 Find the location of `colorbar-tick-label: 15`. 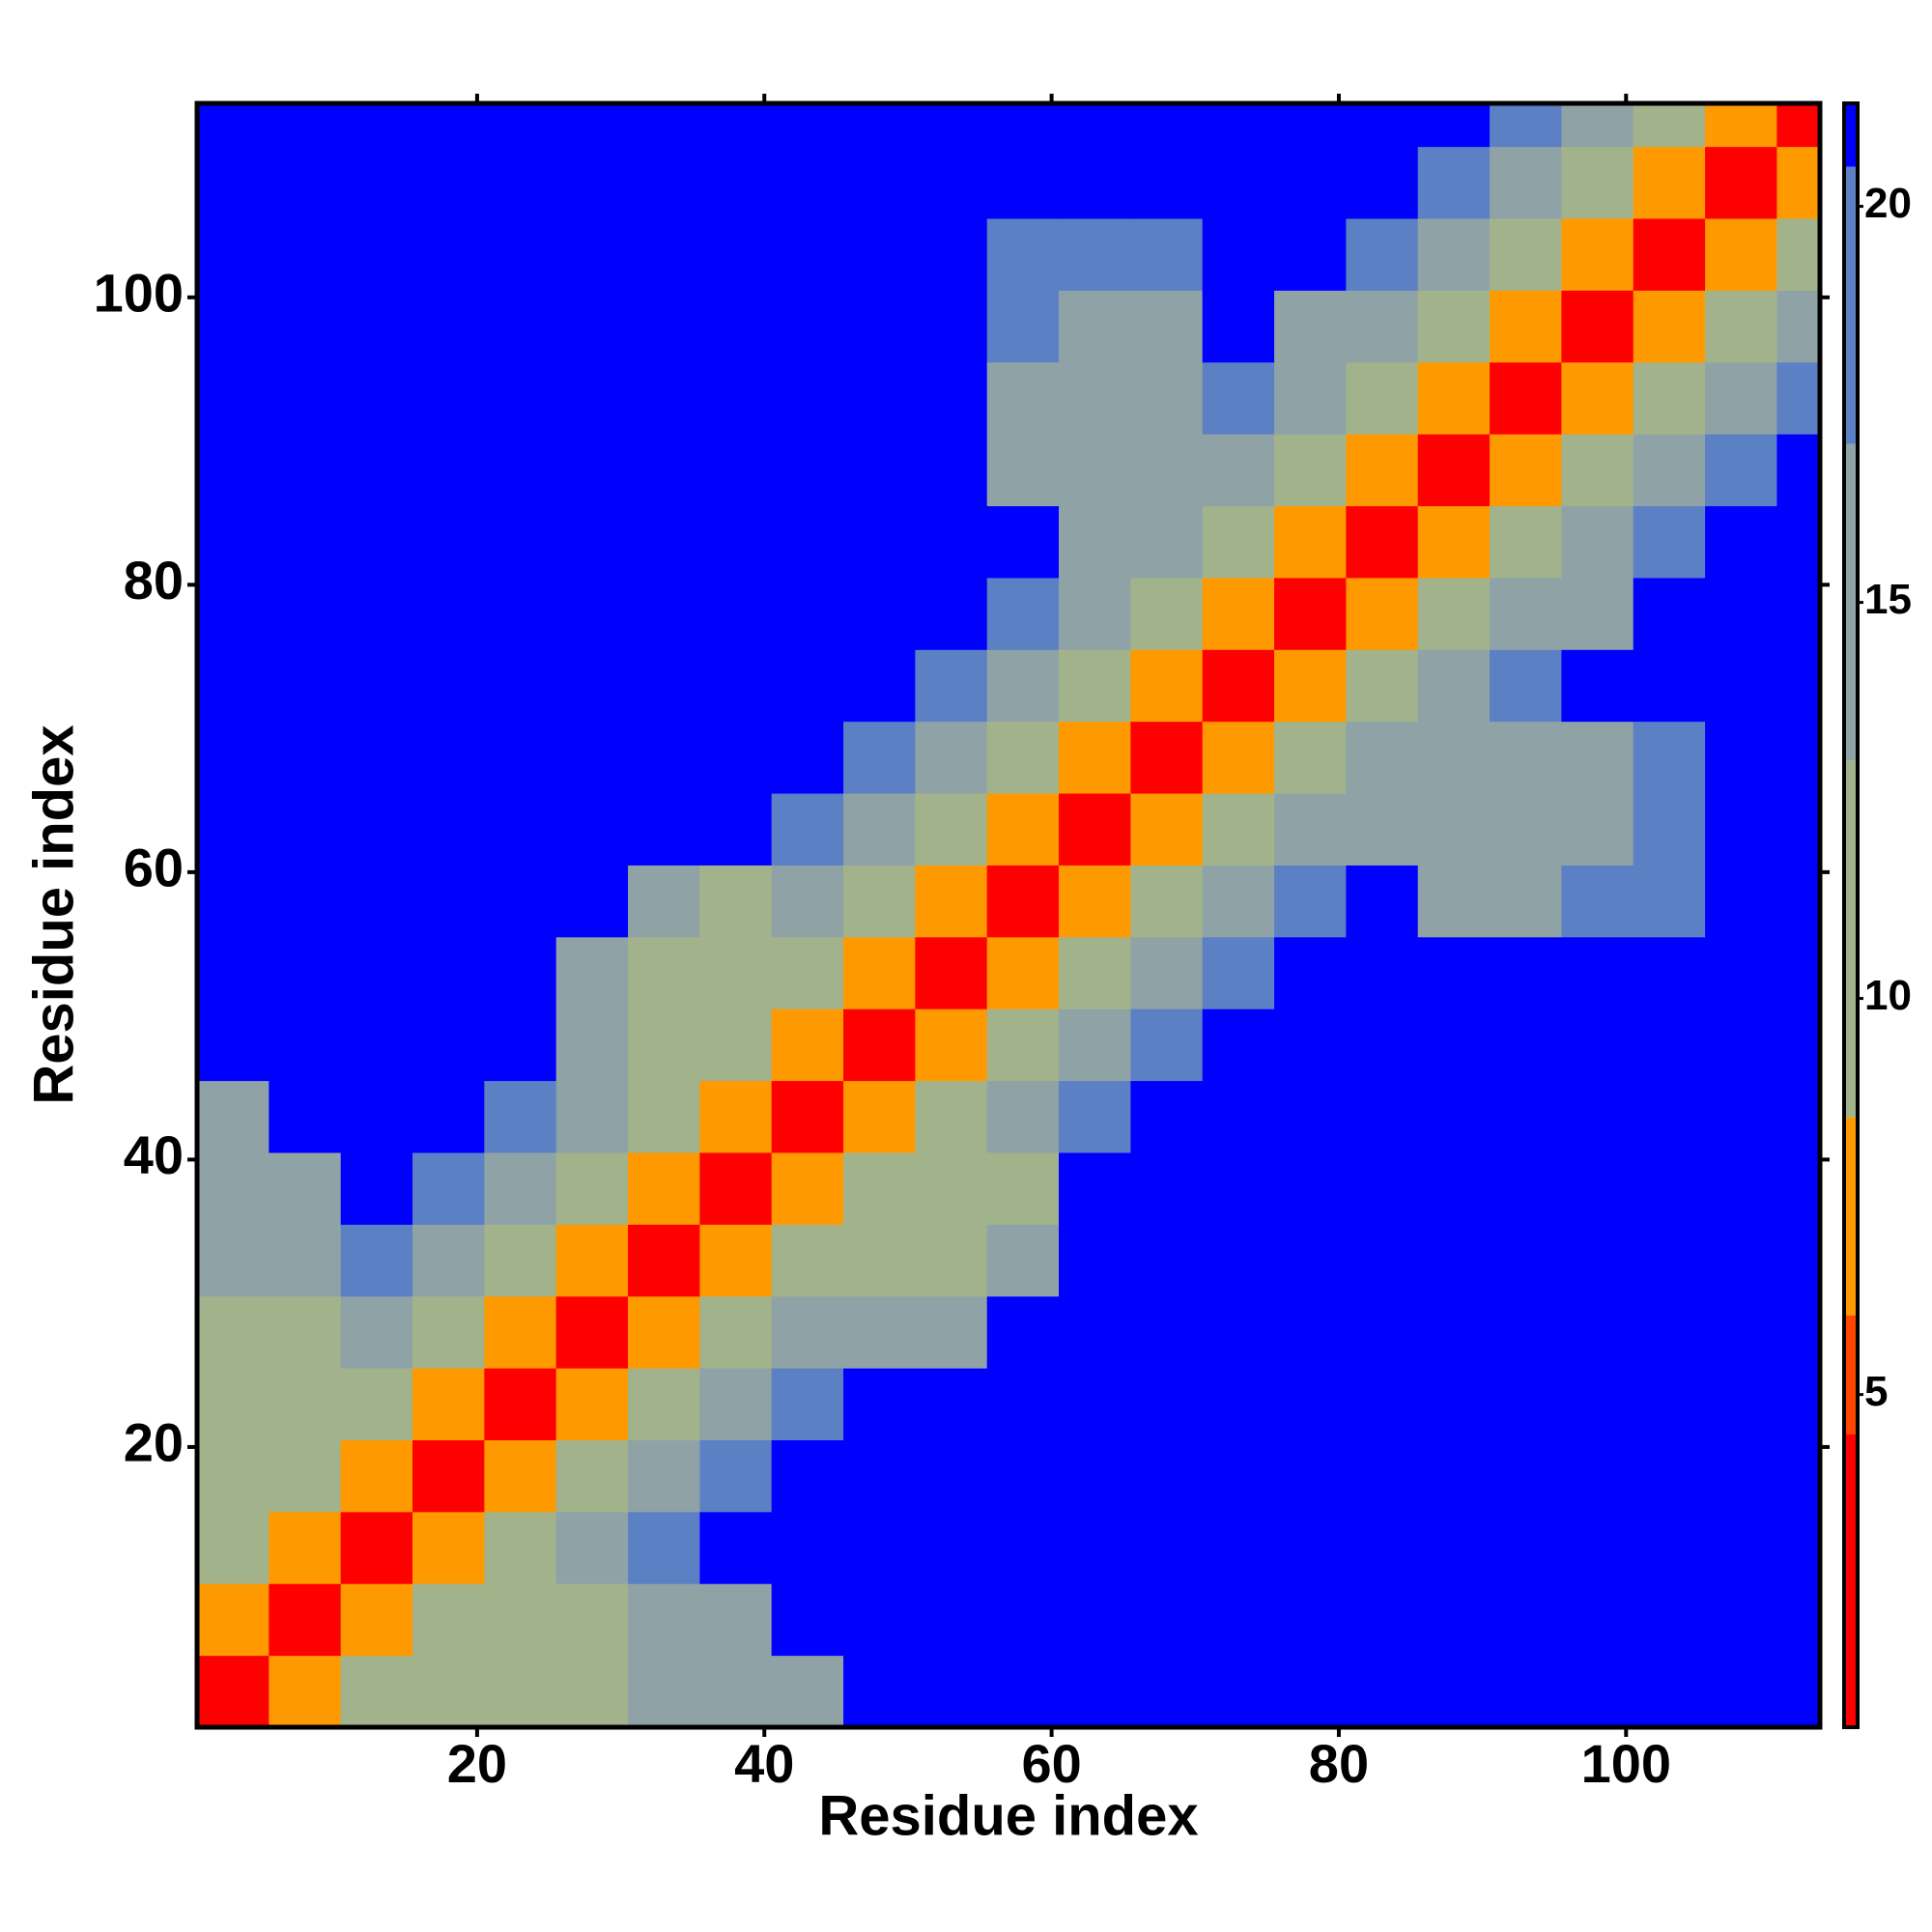

colorbar-tick-label: 15 is located at coordinates (1888, 599).